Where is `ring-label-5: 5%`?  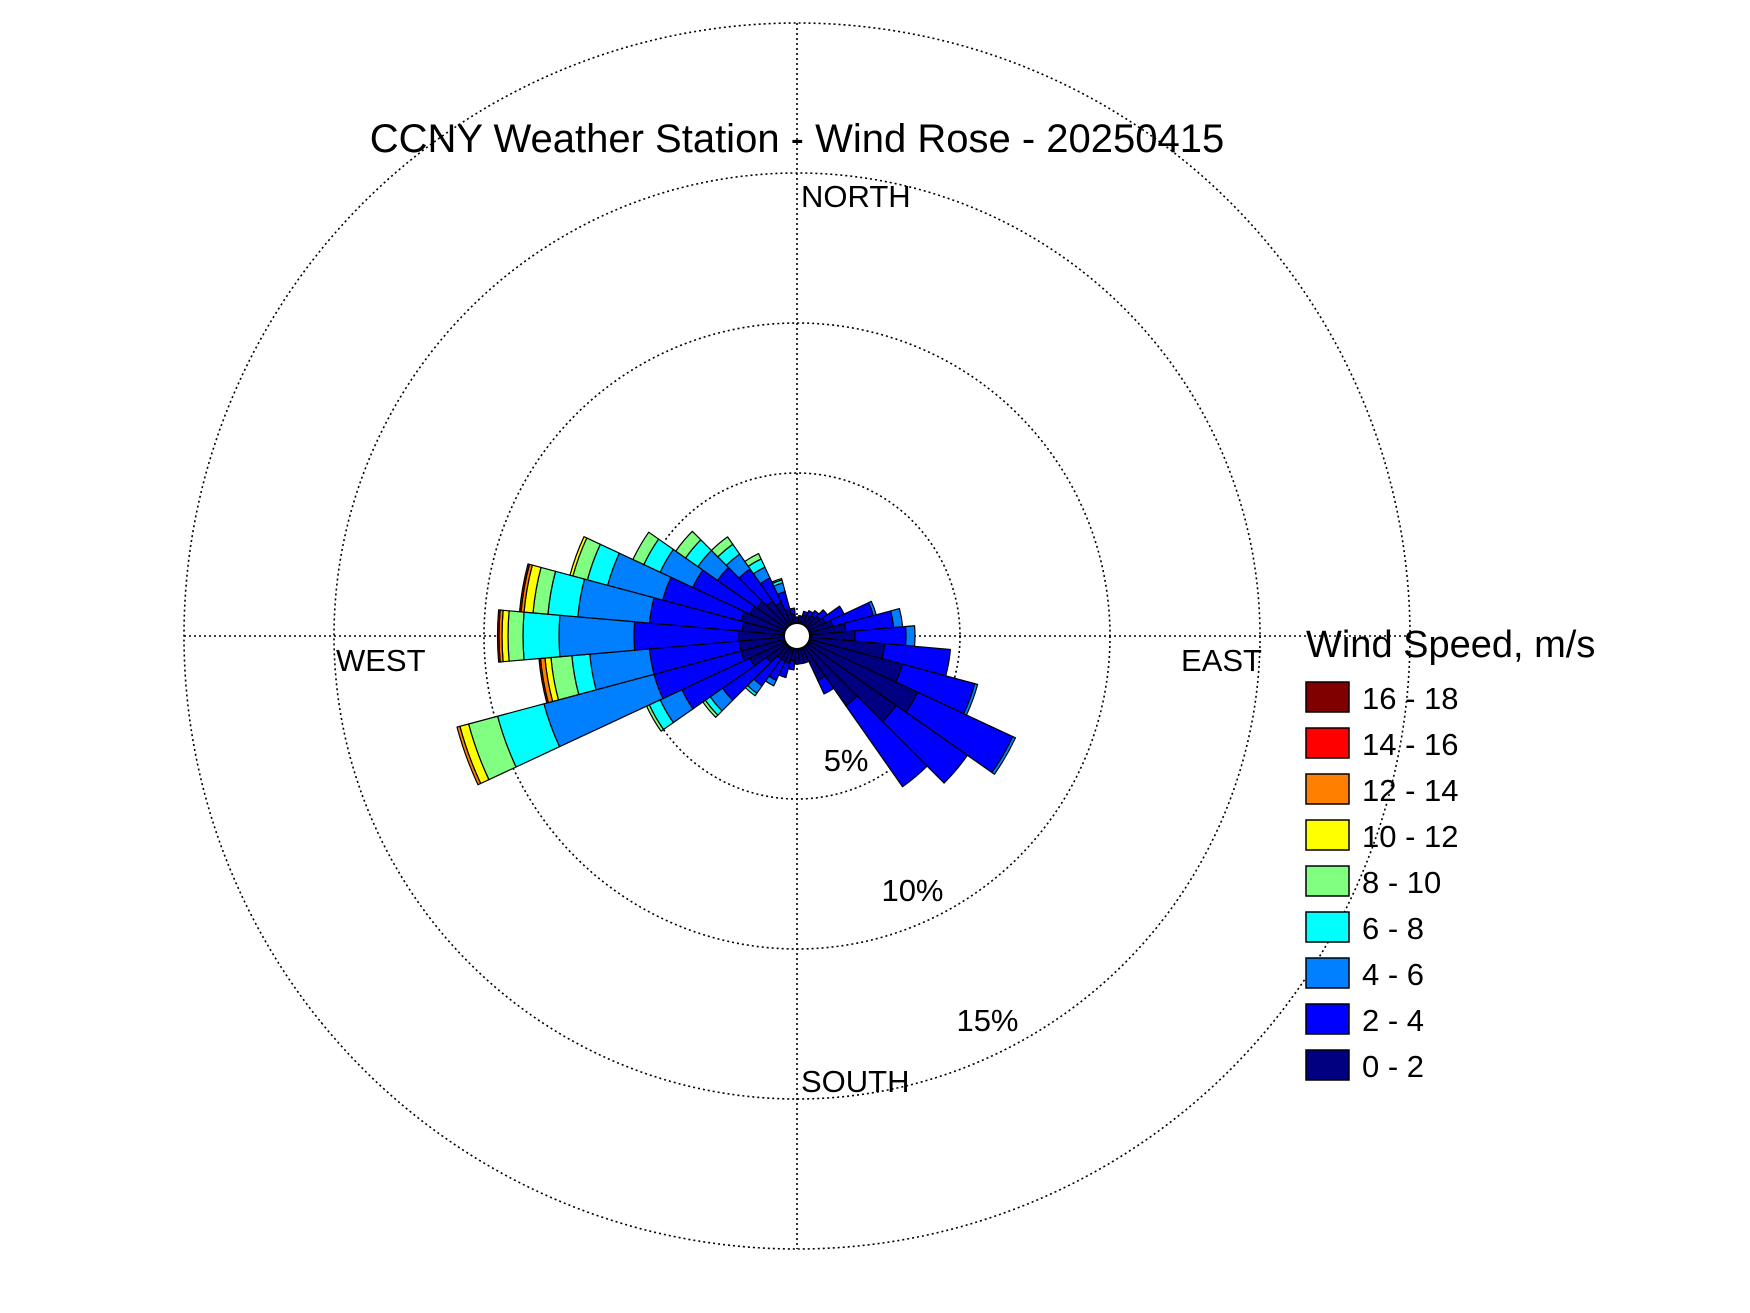 ring-label-5: 5% is located at coordinates (846, 760).